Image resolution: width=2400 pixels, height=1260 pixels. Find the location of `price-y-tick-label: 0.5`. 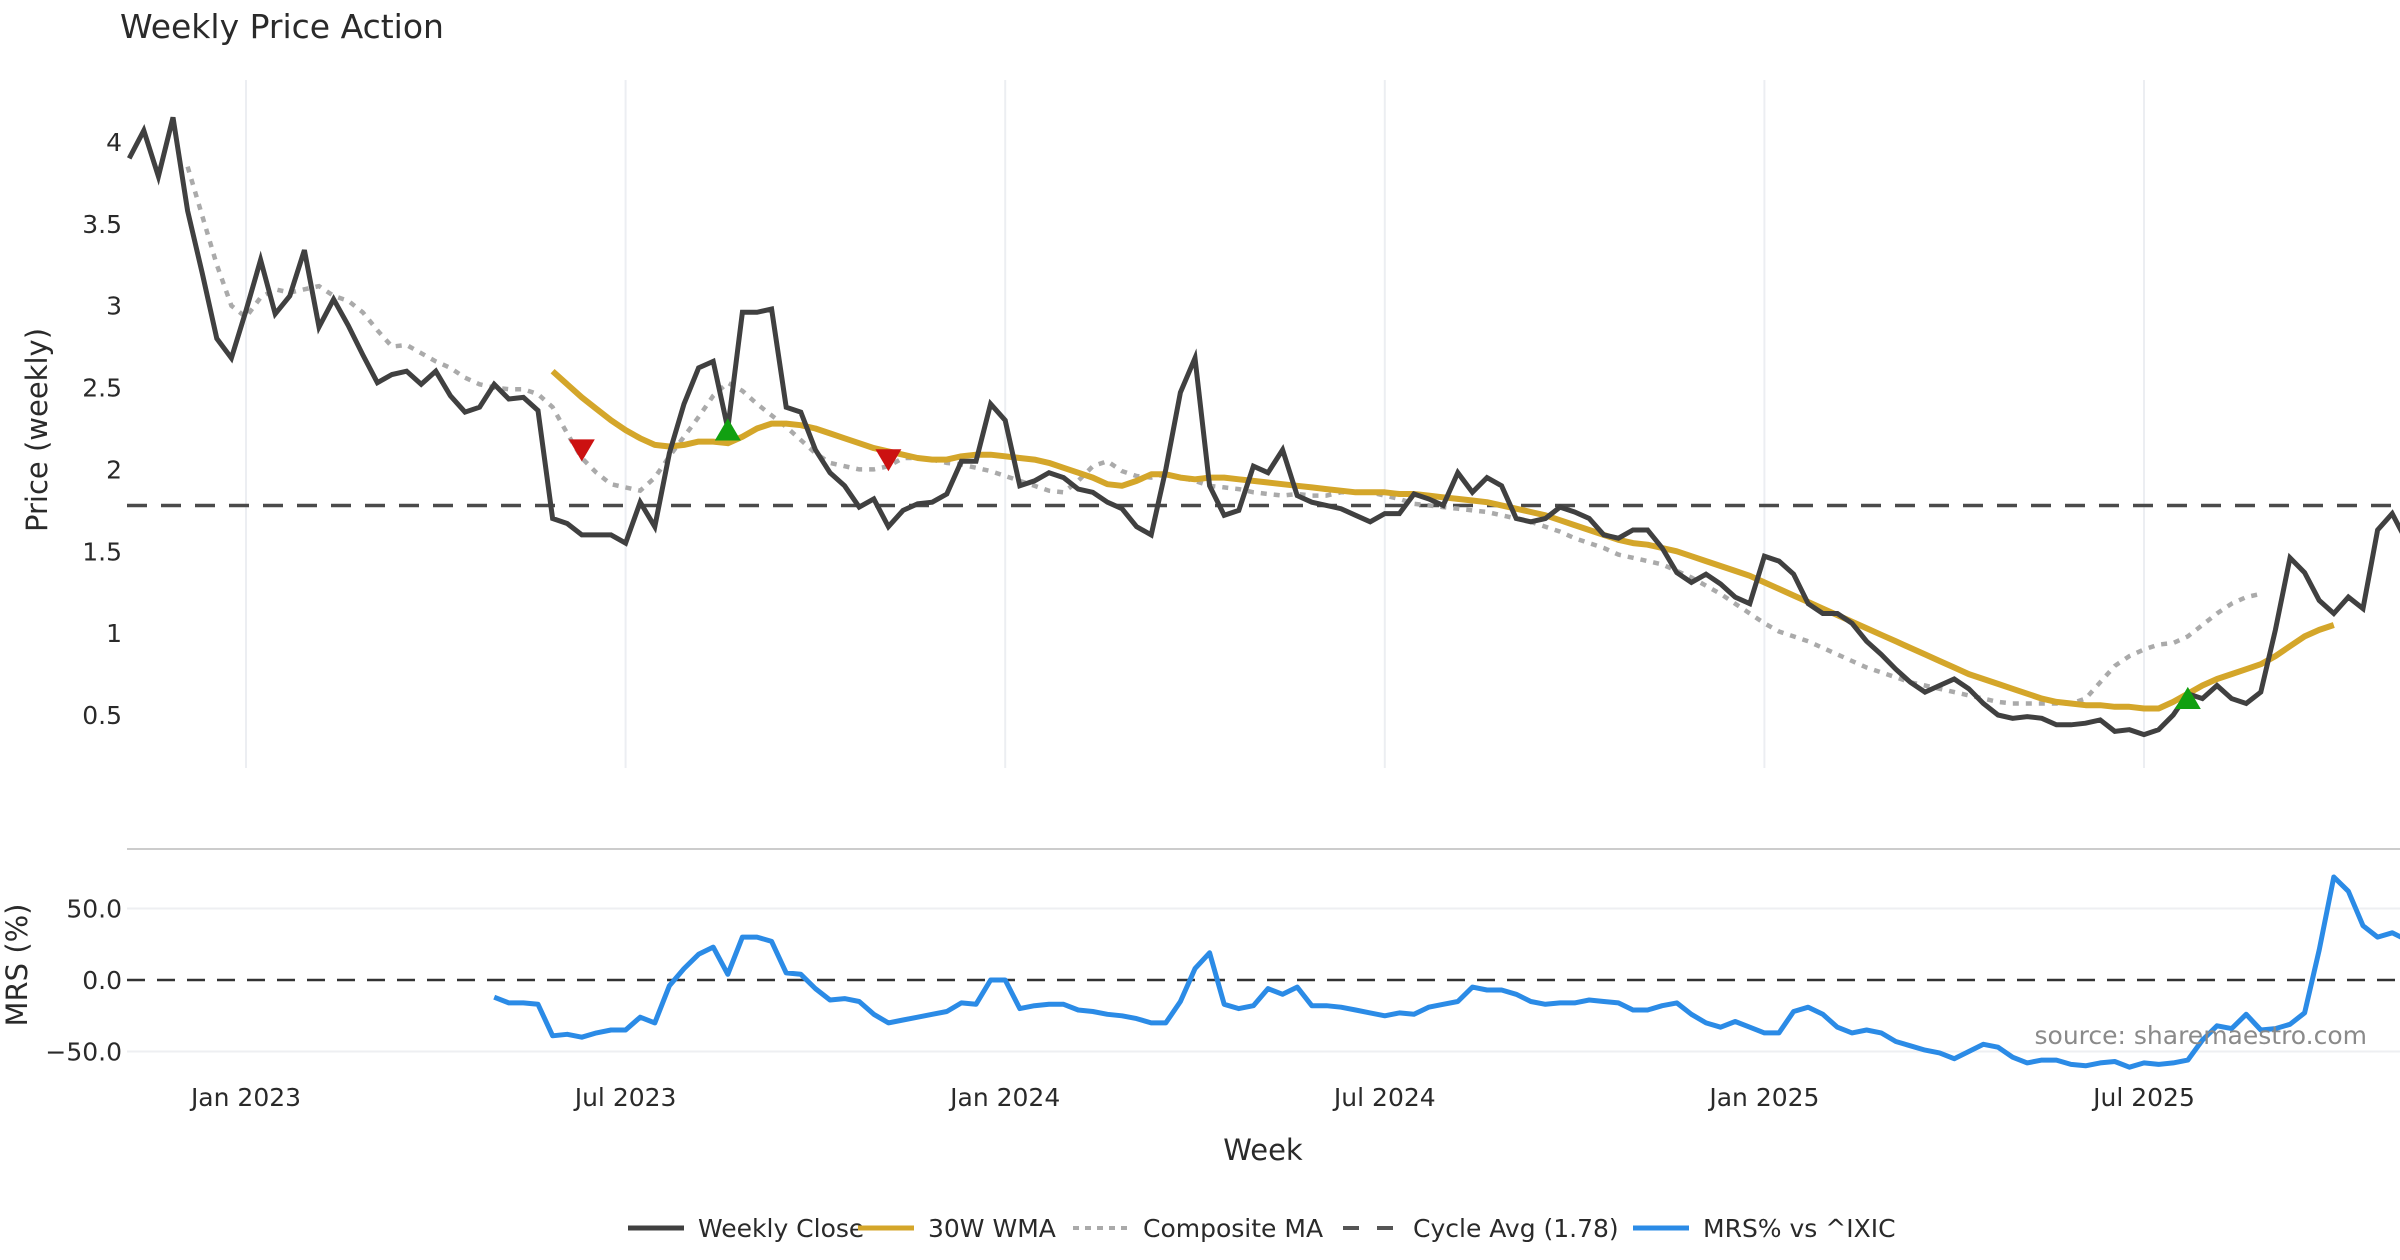

price-y-tick-label: 0.5 is located at coordinates (102, 715).